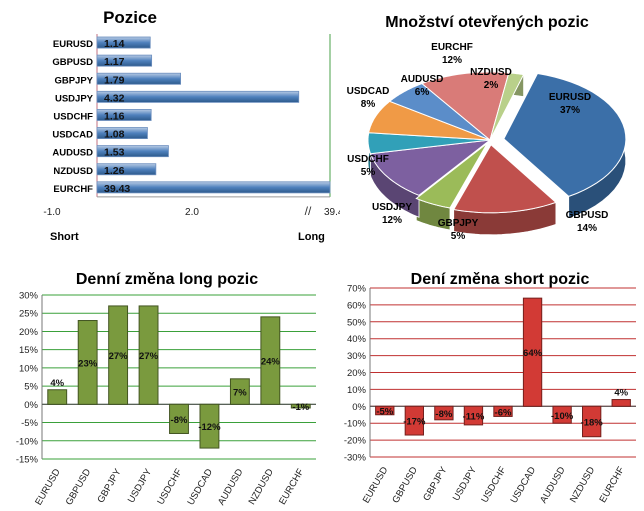  I want to click on value-label: -12%, so click(209, 427).